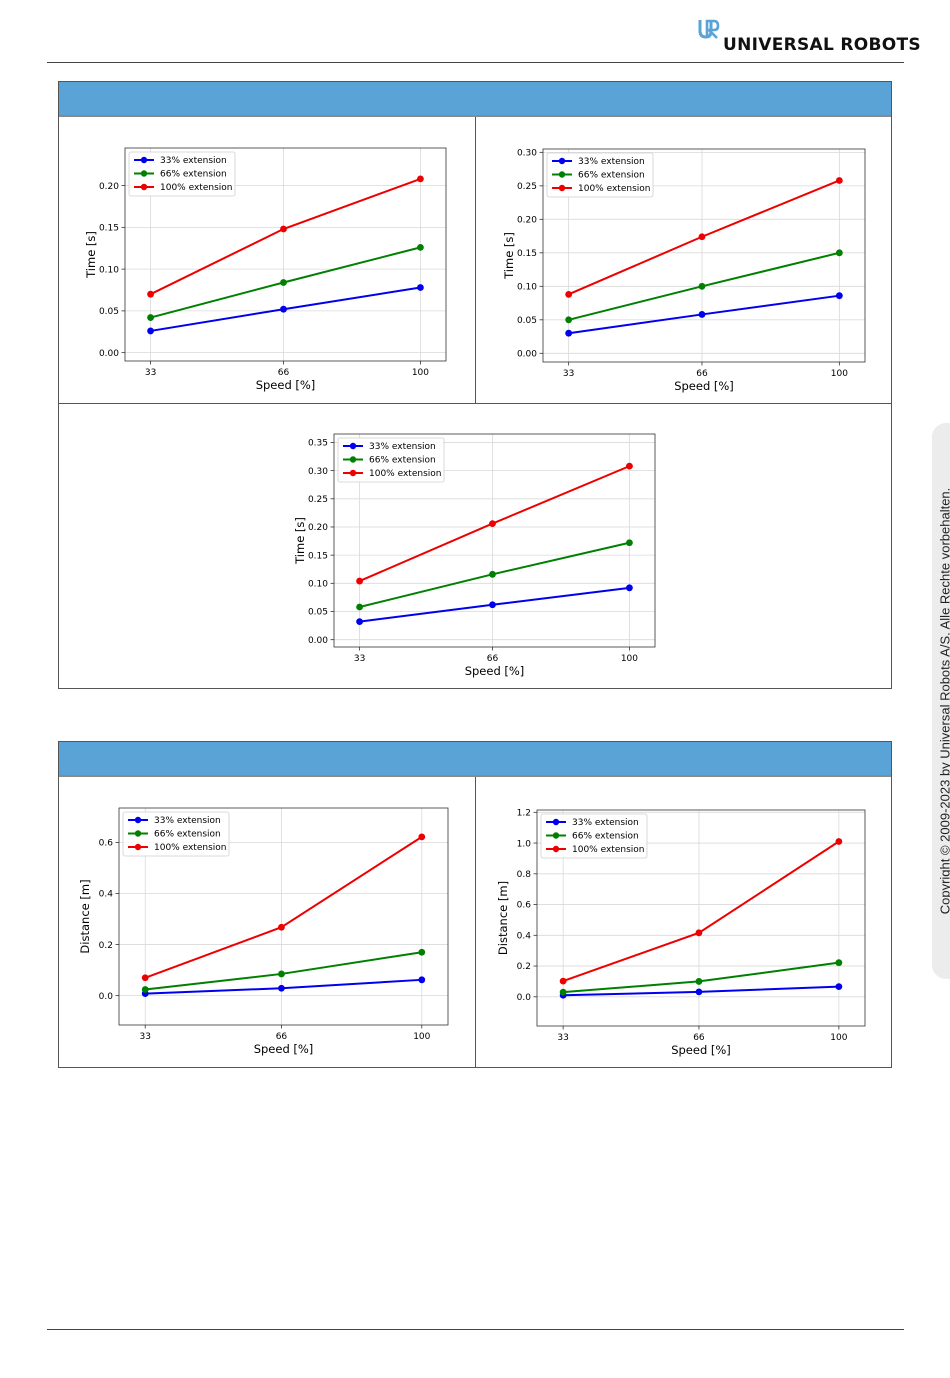 The width and height of the screenshot is (950, 1378). What do you see at coordinates (318, 500) in the screenshot?
I see `y-tick-label: 0.25` at bounding box center [318, 500].